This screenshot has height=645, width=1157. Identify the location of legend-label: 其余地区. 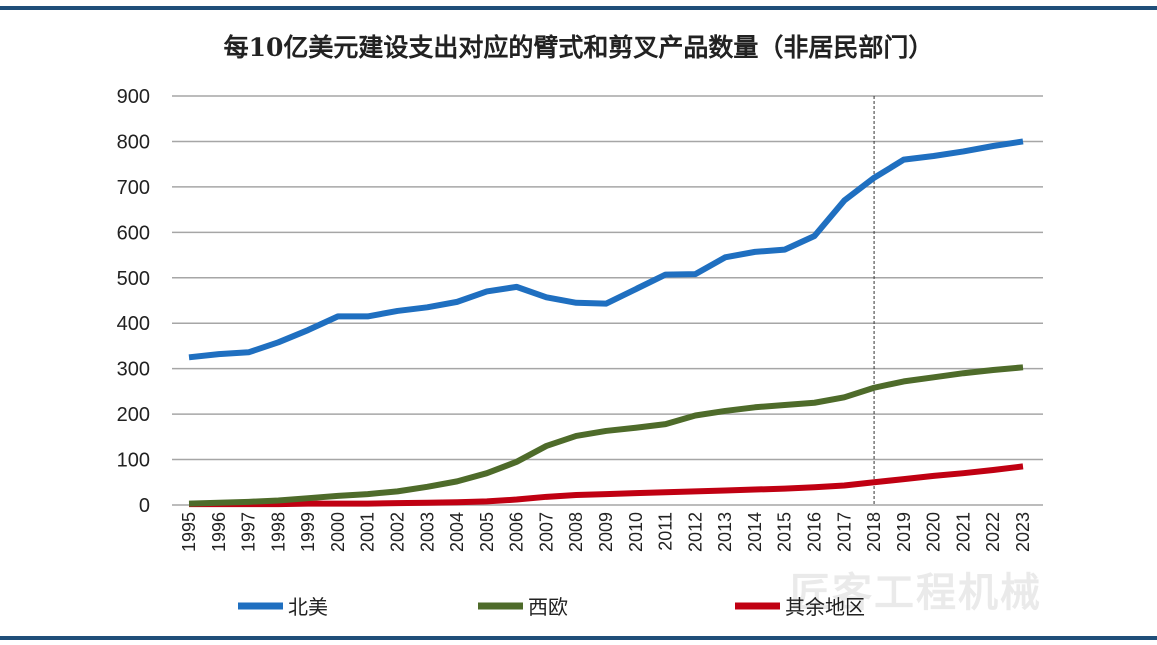
(825, 607).